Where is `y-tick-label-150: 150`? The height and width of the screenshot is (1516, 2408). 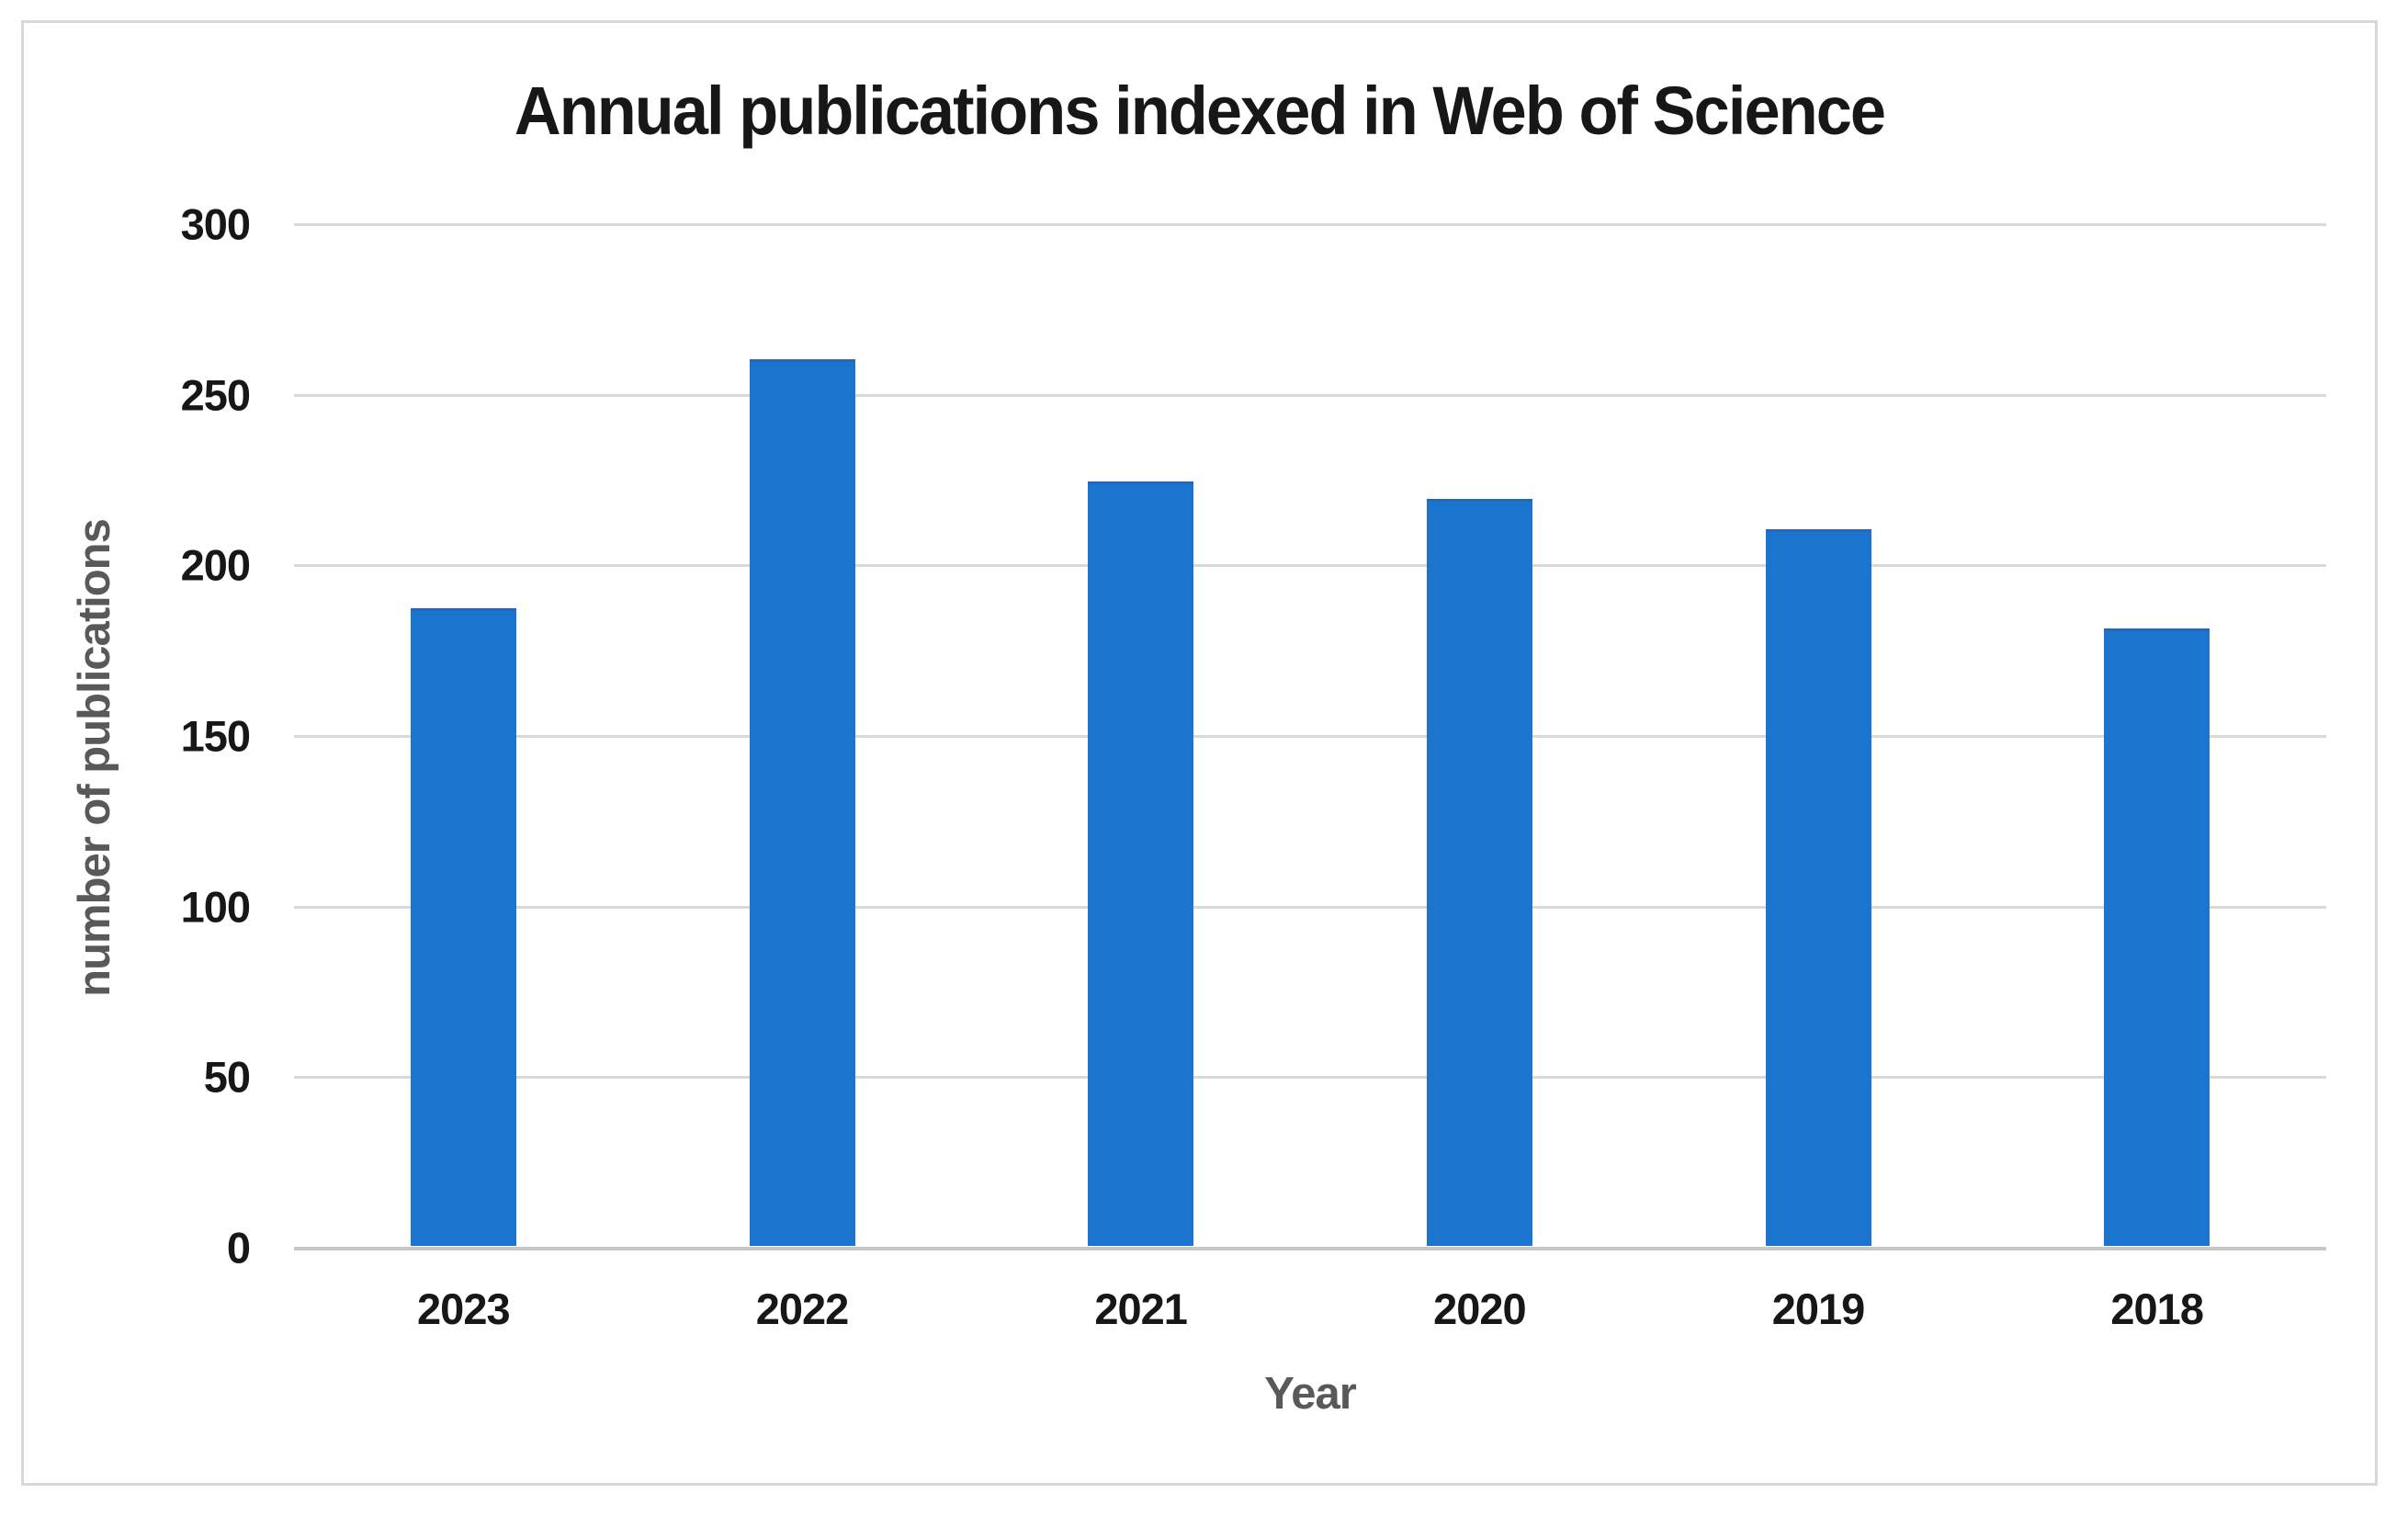
y-tick-label-150: 150 is located at coordinates (216, 736).